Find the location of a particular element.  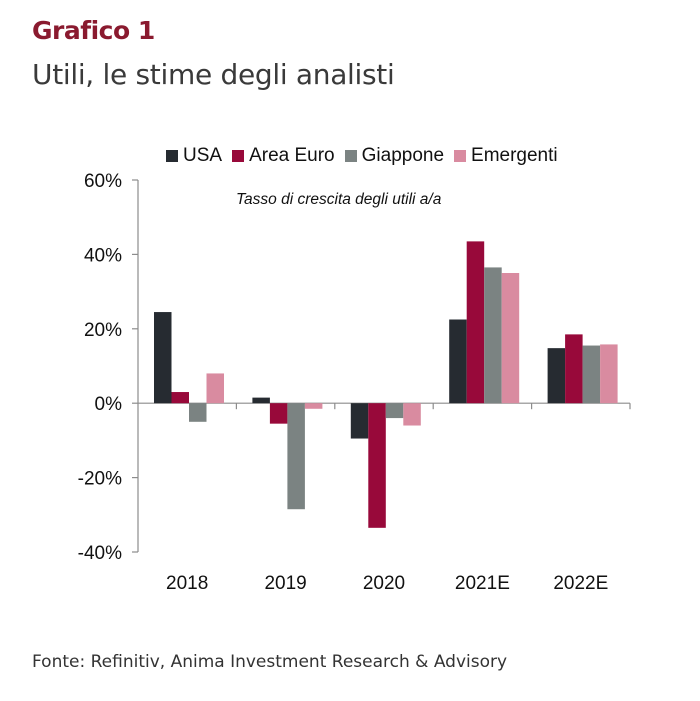

legend-label-emergenti: Emergenti is located at coordinates (514, 155).